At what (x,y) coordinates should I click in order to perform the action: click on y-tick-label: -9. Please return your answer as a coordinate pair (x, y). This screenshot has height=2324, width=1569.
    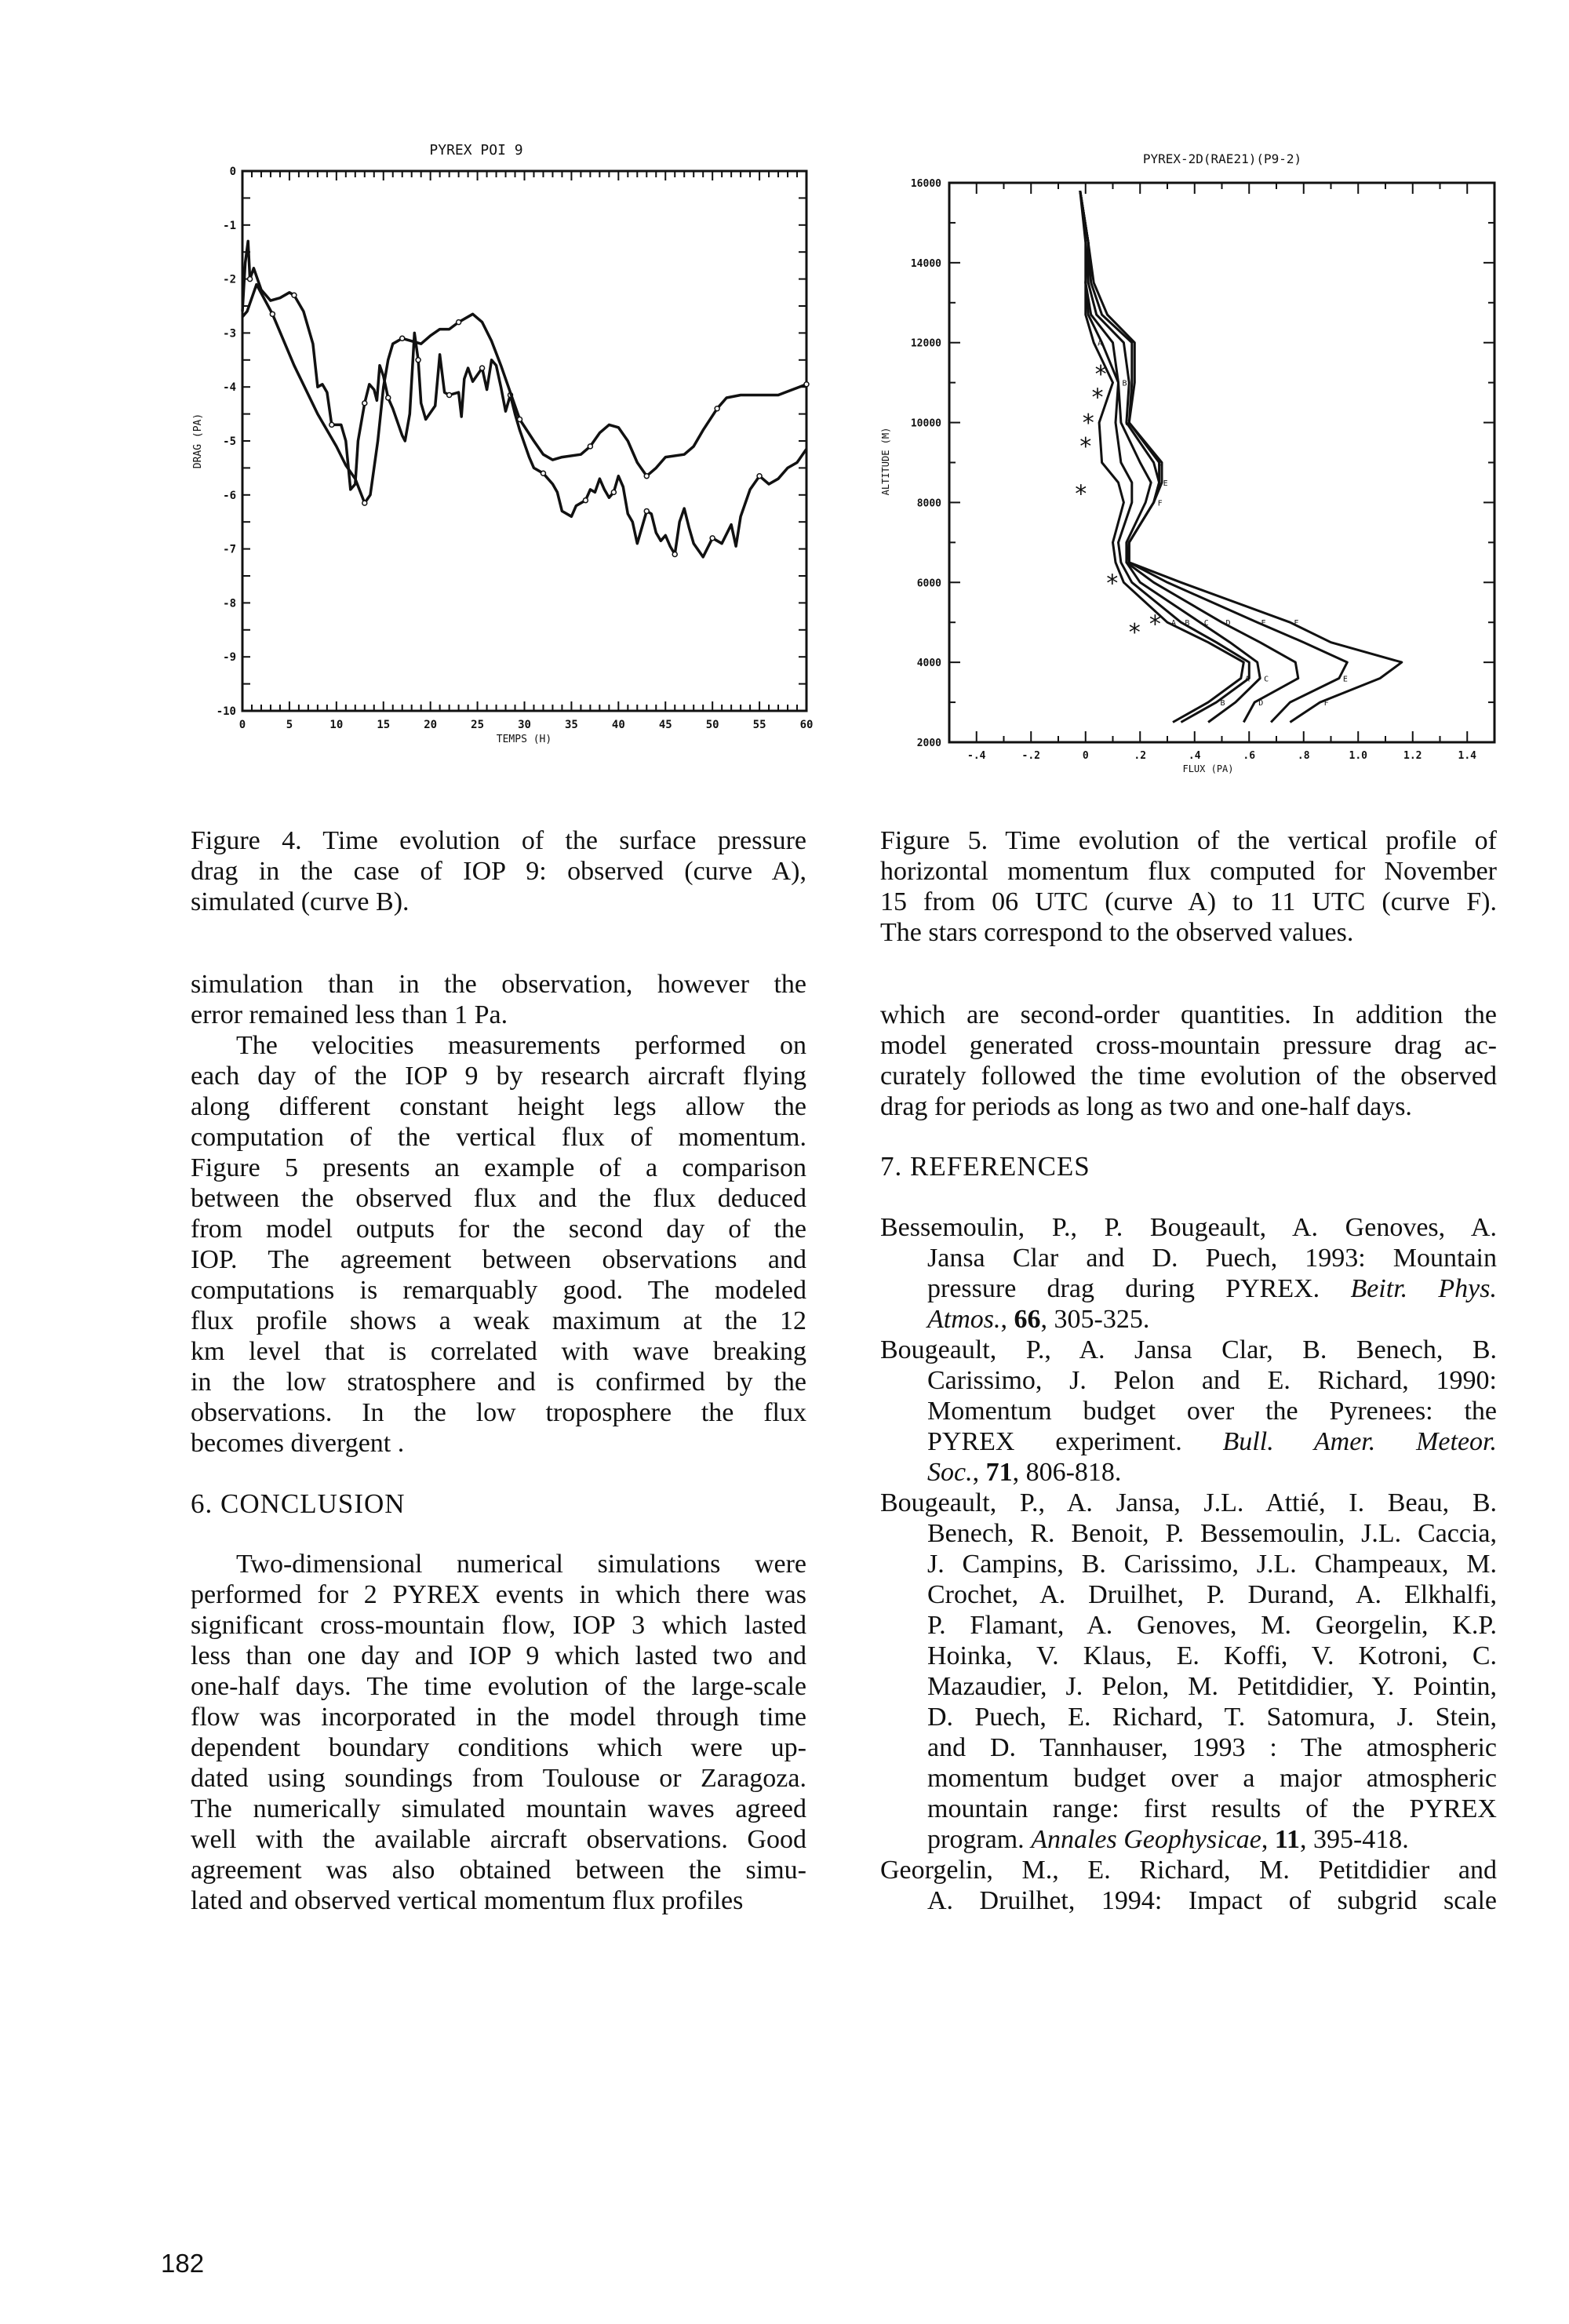
    Looking at the image, I should click on (229, 657).